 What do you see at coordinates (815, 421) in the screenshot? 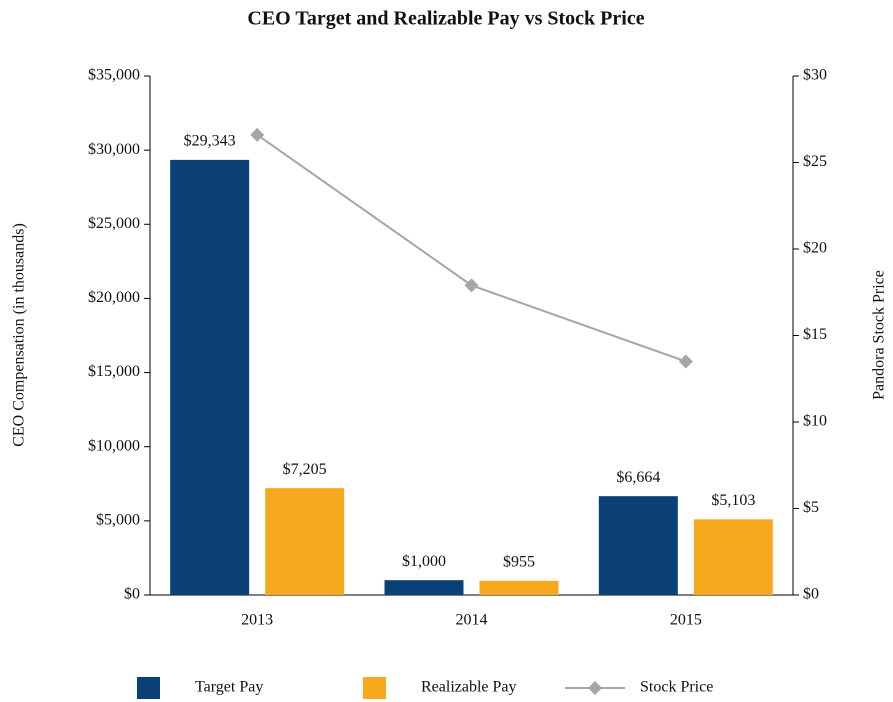
I see `y2-tick-label: $10` at bounding box center [815, 421].